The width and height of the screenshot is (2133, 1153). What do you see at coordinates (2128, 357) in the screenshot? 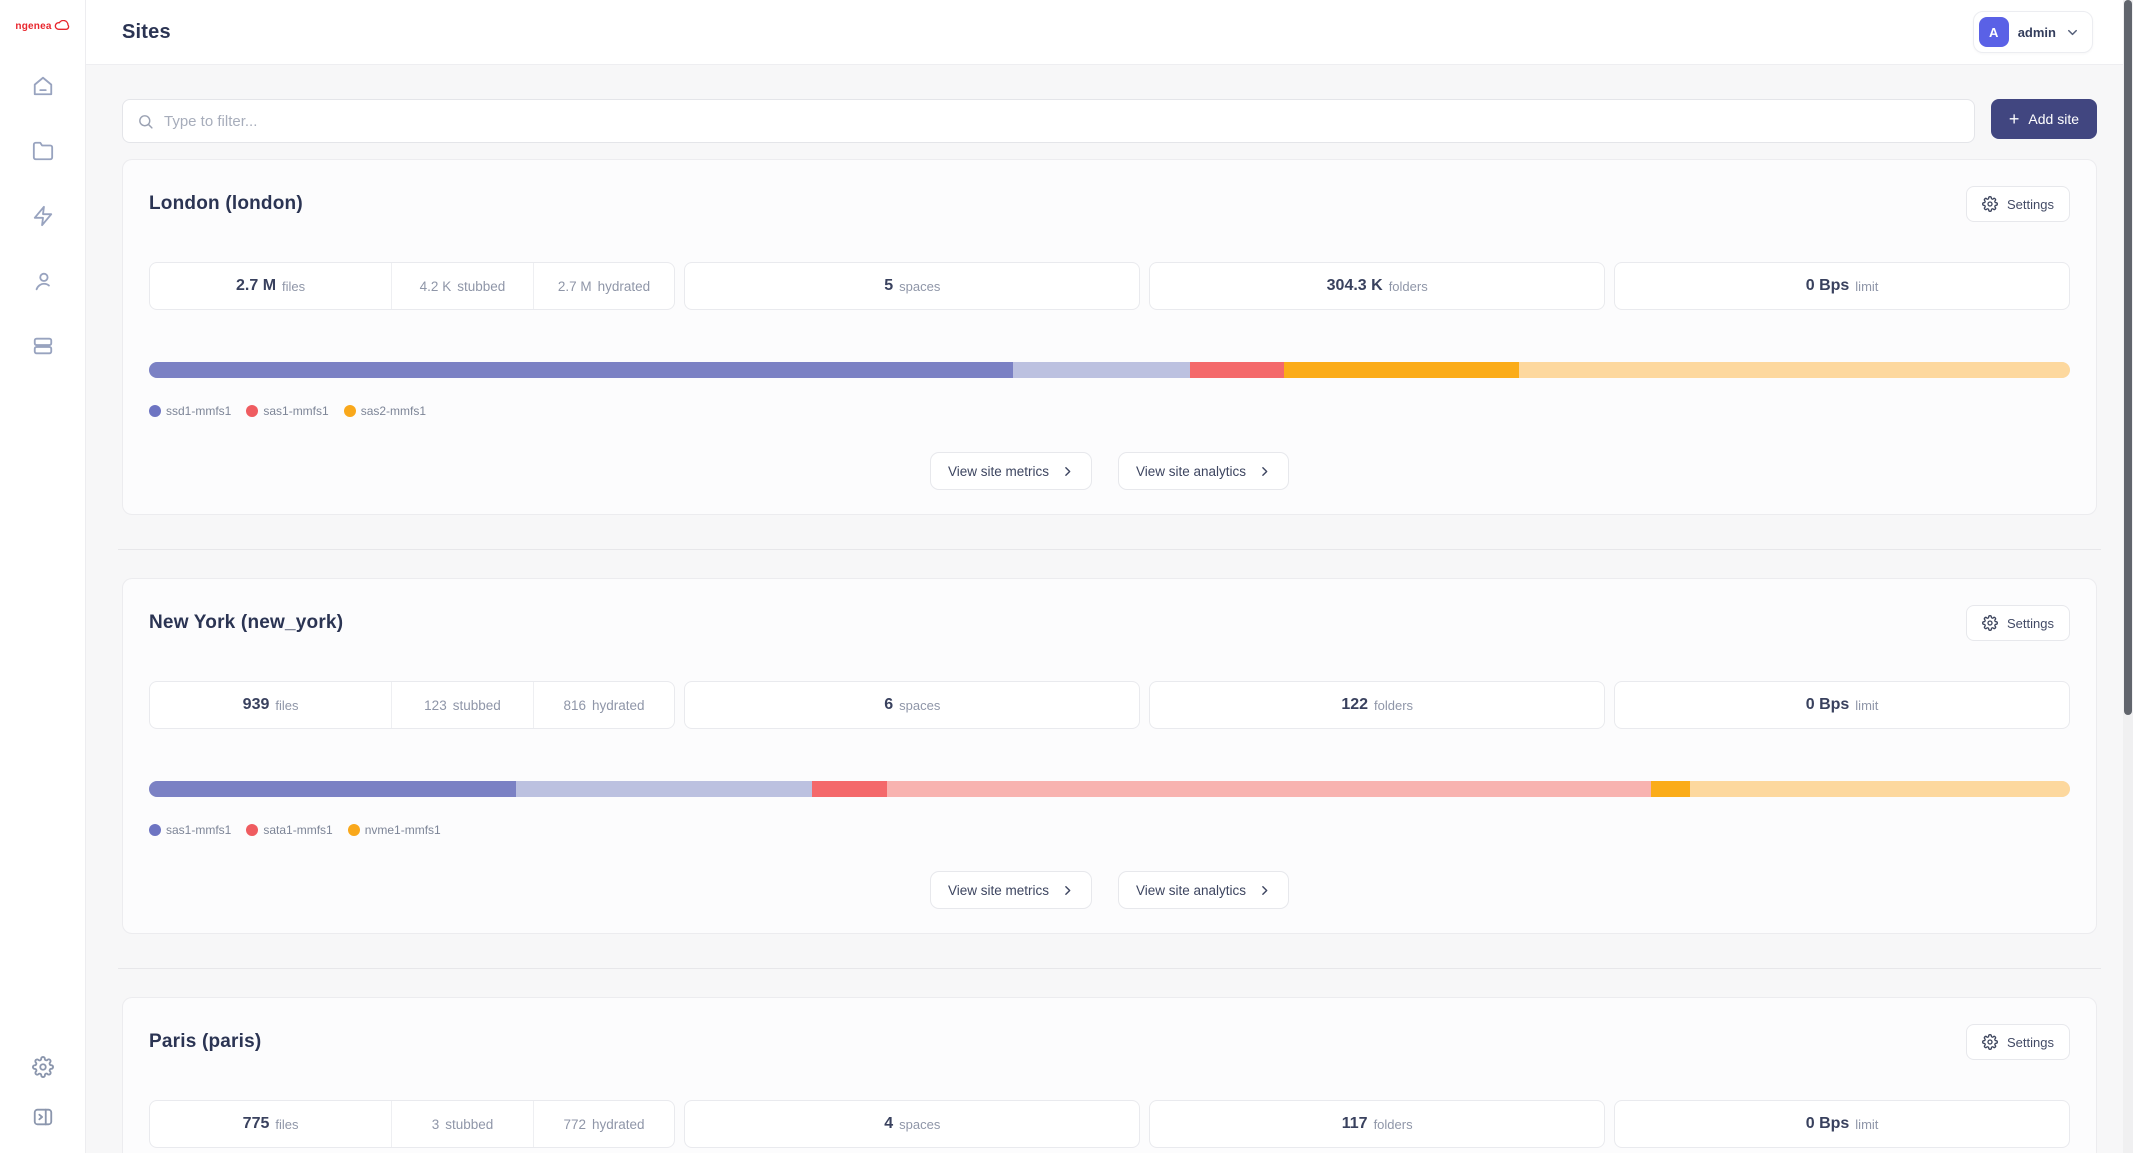
I see `scrollbar-thumb` at bounding box center [2128, 357].